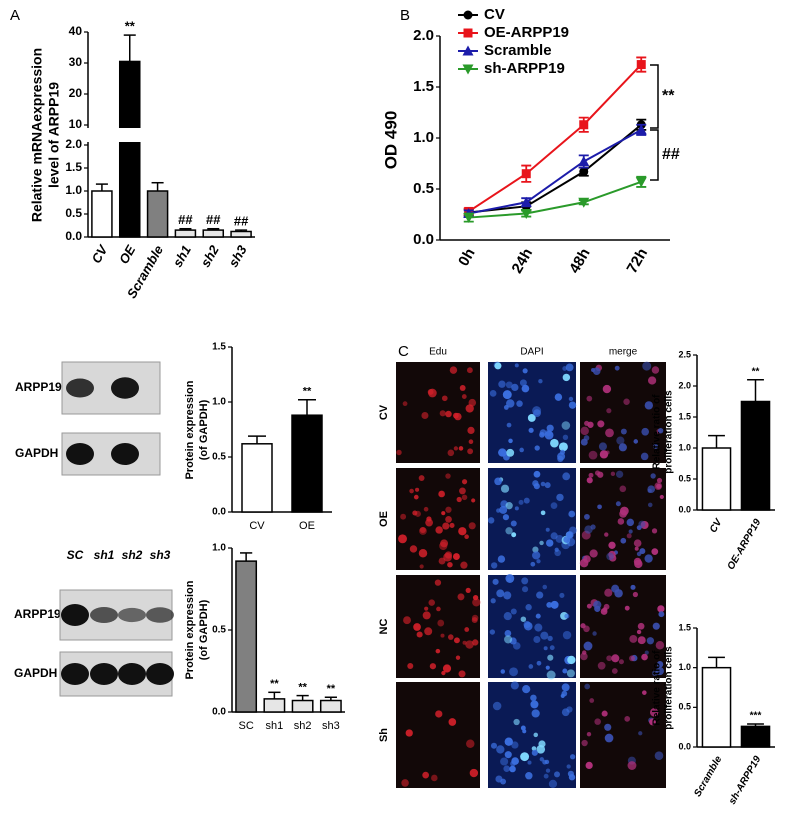 The height and width of the screenshot is (814, 800). Describe the element at coordinates (76, 31) in the screenshot. I see `y-tick-label: 40` at that location.